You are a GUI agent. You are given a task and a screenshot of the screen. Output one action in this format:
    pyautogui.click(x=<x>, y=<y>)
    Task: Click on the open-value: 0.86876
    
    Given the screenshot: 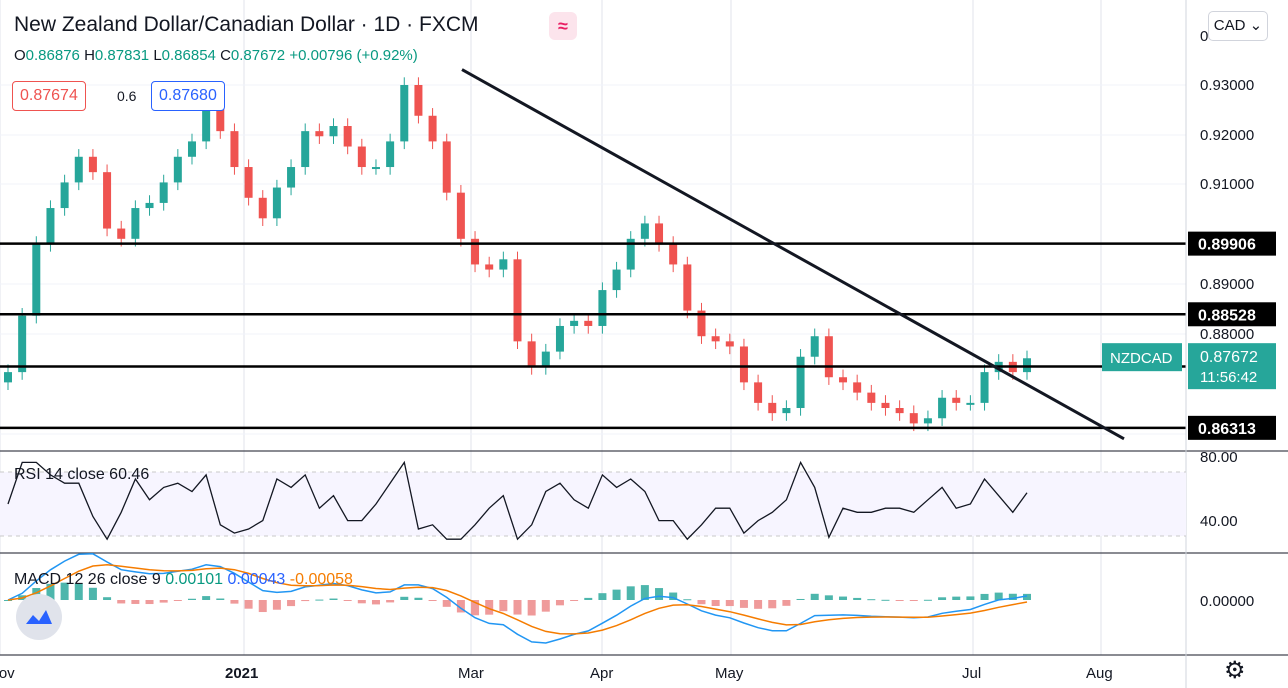 What is the action you would take?
    pyautogui.click(x=52, y=55)
    